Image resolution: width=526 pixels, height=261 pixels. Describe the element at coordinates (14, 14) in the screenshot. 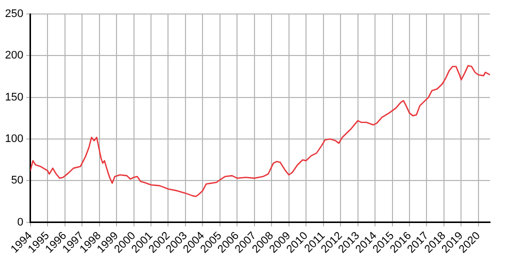

I see `y-tick-label: 250` at that location.